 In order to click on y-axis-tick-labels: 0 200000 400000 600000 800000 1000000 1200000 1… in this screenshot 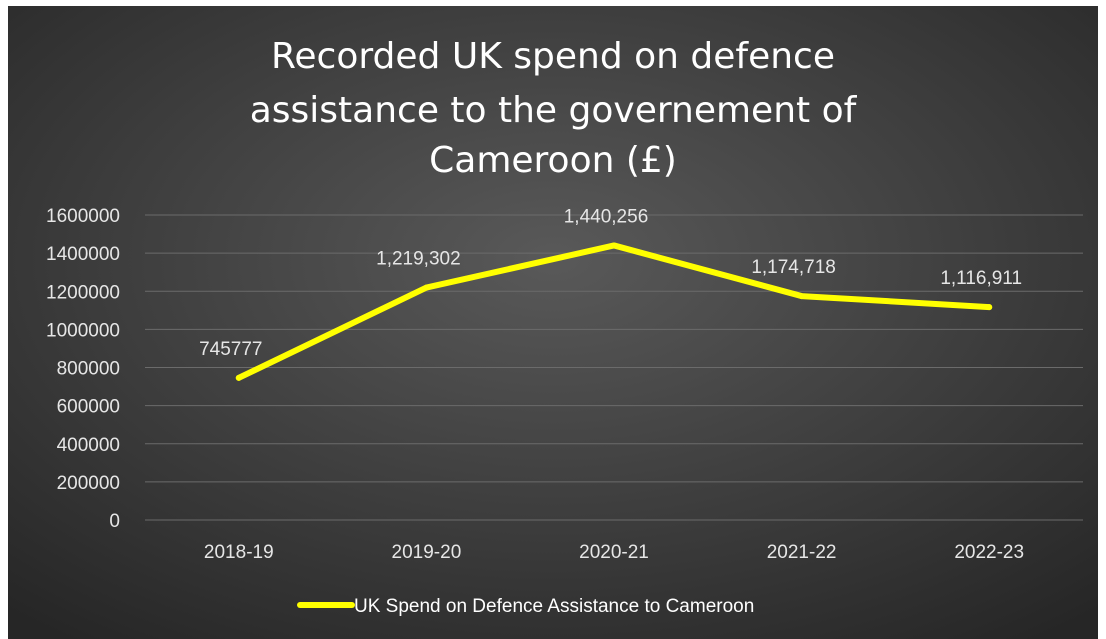, I will do `click(83, 369)`.